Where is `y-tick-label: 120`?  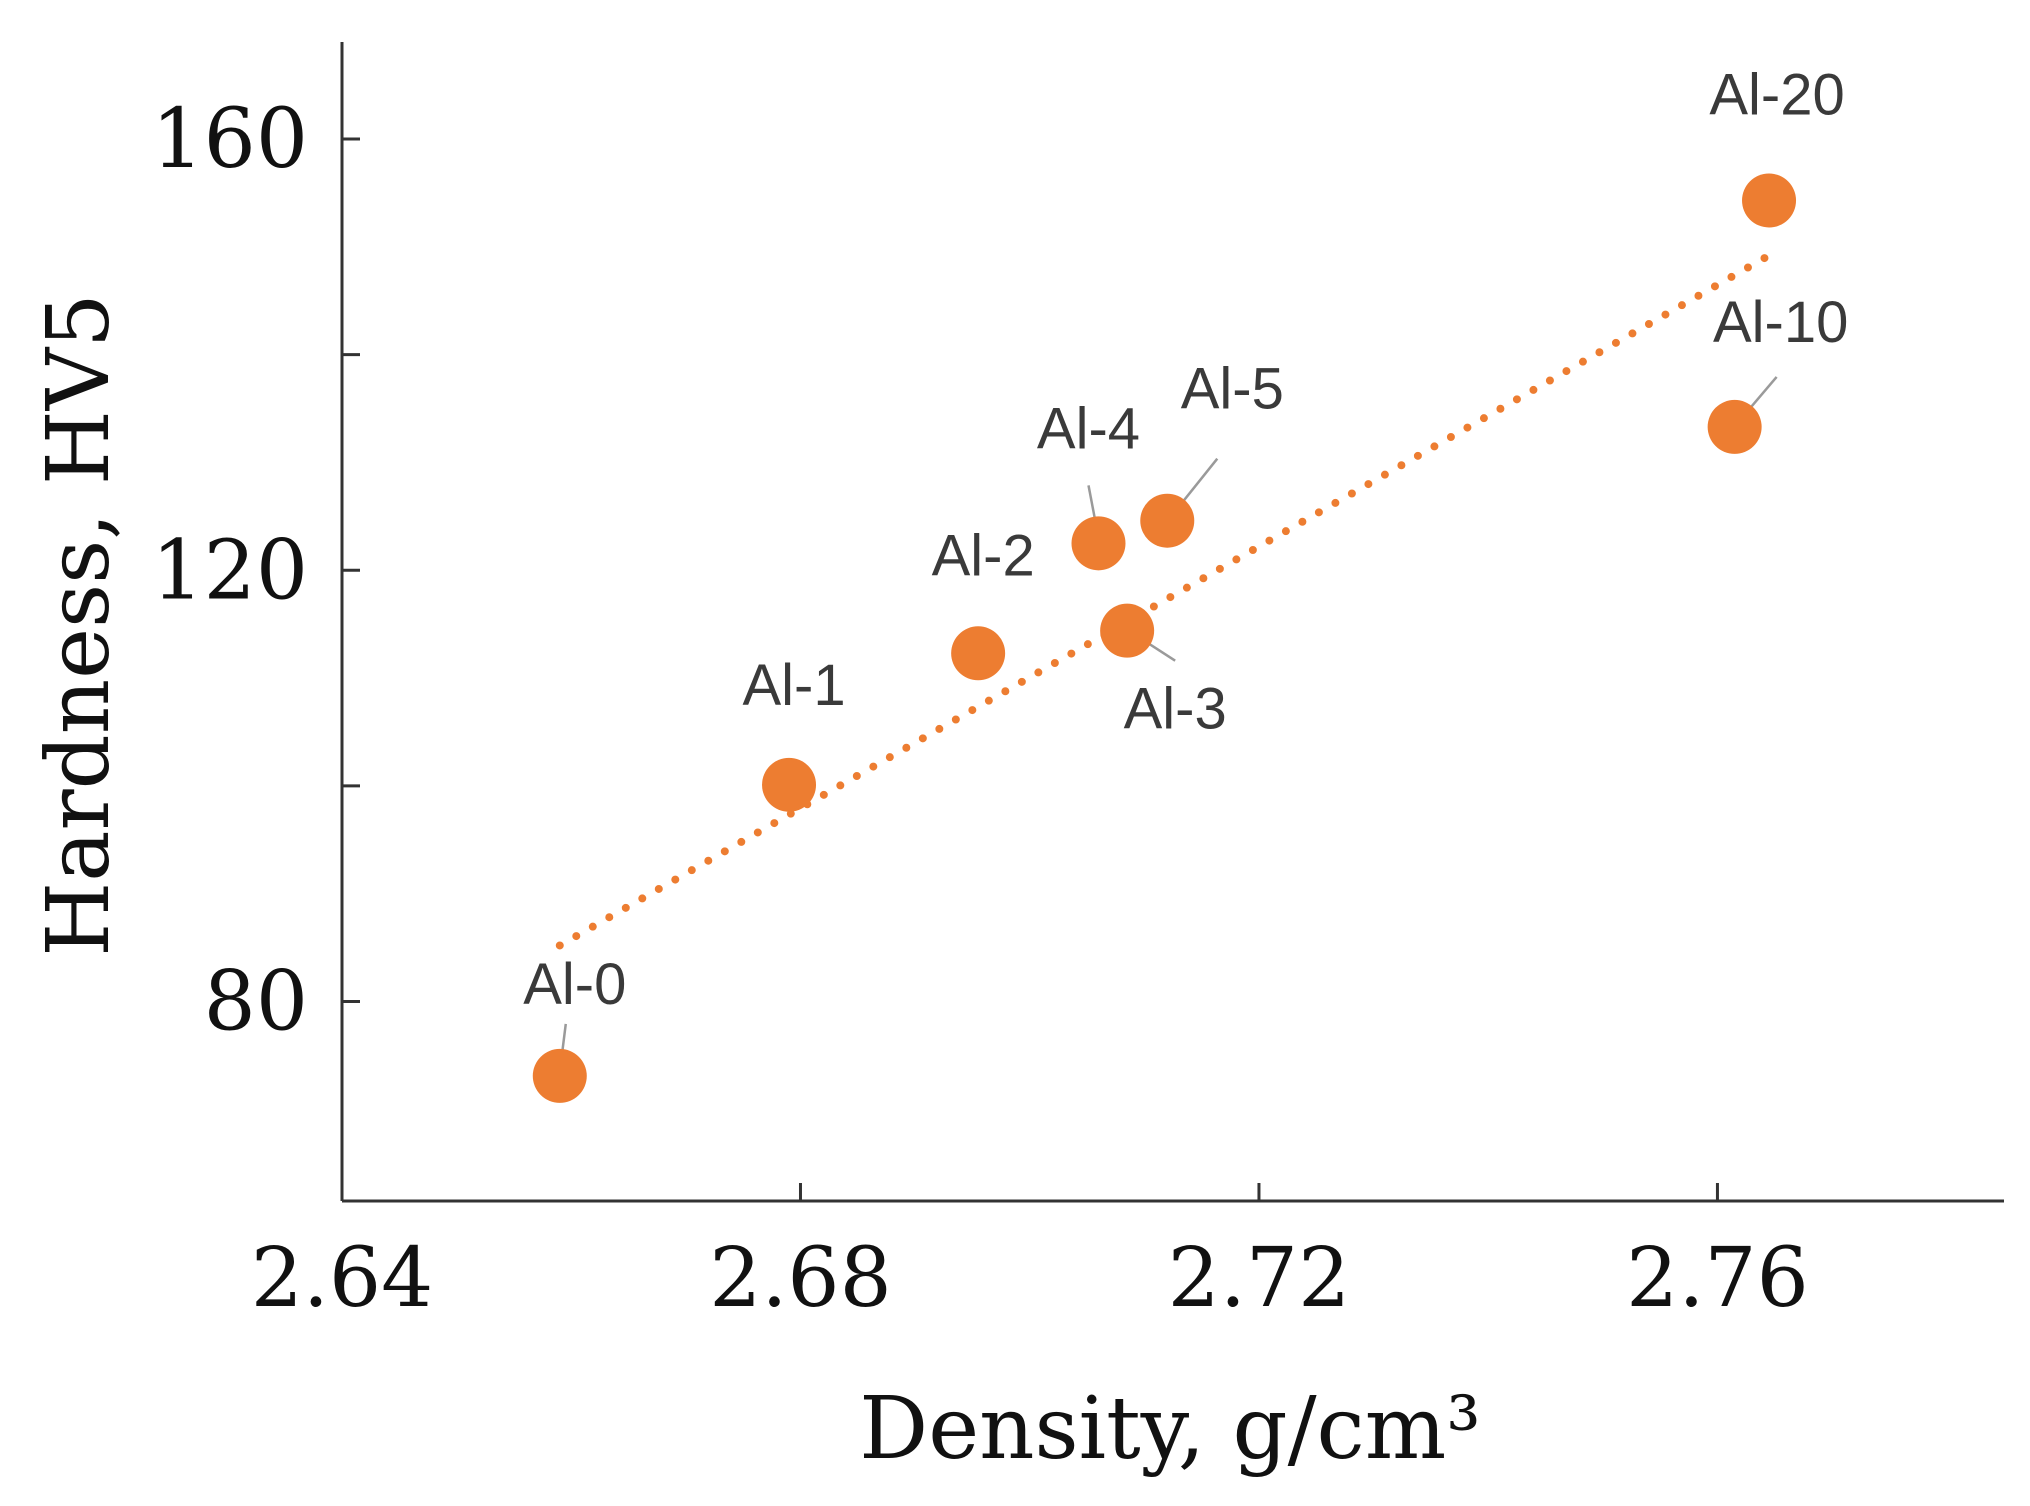 y-tick-label: 120 is located at coordinates (229, 570).